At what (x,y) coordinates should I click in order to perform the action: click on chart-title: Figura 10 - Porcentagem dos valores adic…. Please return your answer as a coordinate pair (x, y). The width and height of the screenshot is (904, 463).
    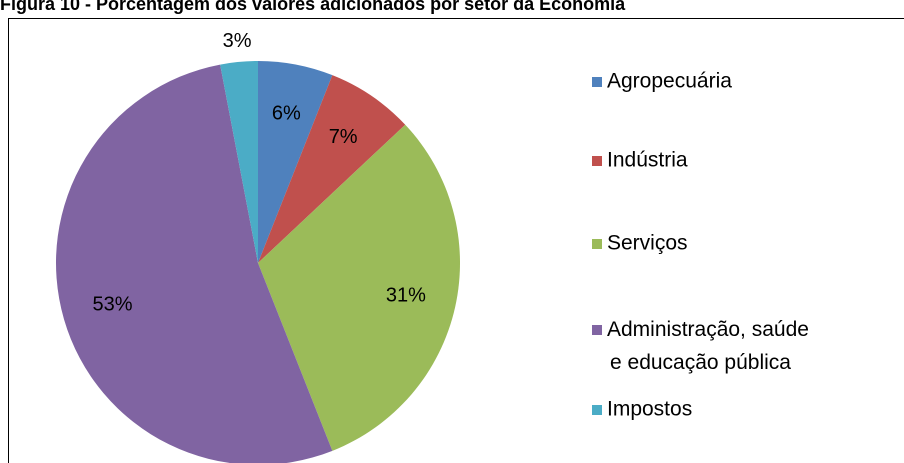
    Looking at the image, I should click on (313, 7).